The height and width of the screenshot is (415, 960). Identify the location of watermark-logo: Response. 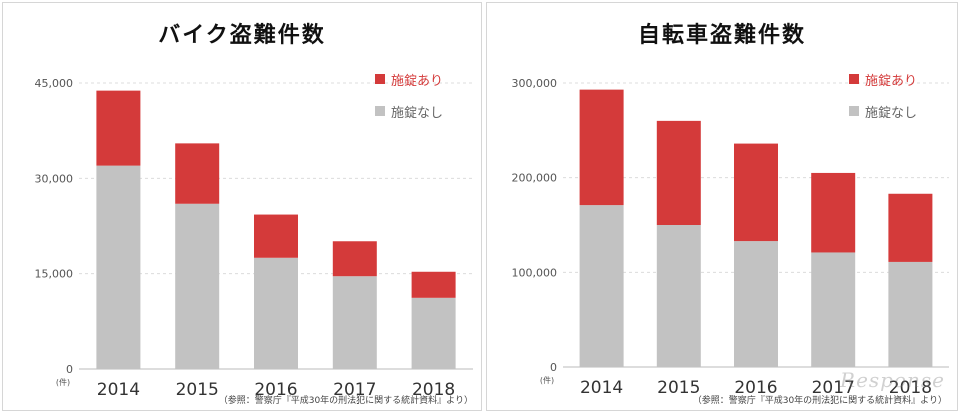
(892, 380).